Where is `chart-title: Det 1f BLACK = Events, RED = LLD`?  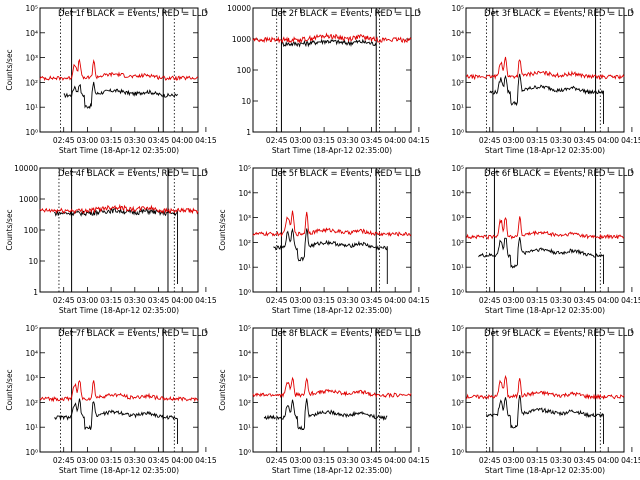 chart-title: Det 1f BLACK = Events, RED = LLD is located at coordinates (133, 14).